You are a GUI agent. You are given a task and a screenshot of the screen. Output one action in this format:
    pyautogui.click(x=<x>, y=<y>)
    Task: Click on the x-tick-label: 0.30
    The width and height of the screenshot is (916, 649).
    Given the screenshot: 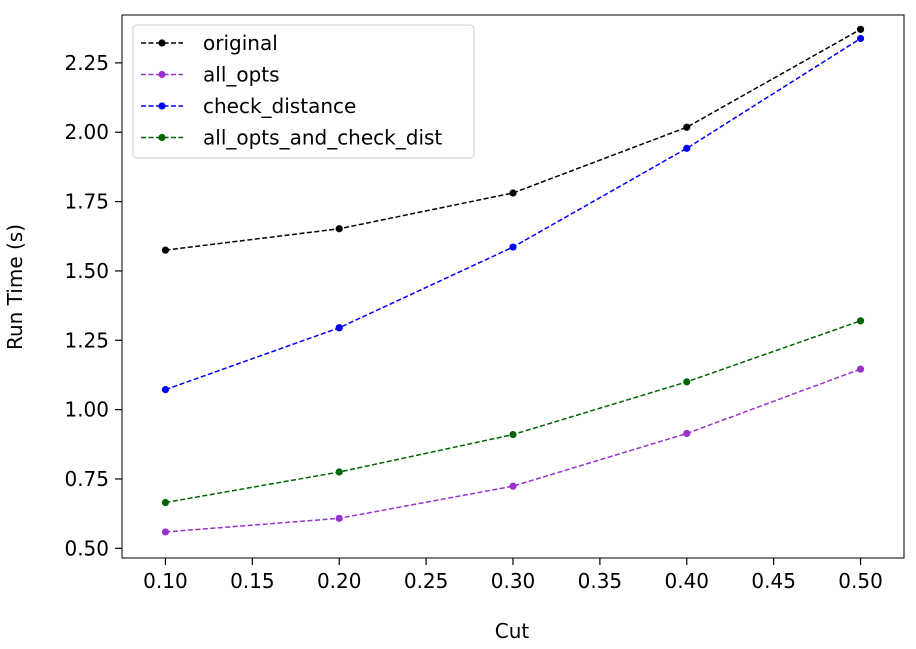 What is the action you would take?
    pyautogui.click(x=513, y=581)
    